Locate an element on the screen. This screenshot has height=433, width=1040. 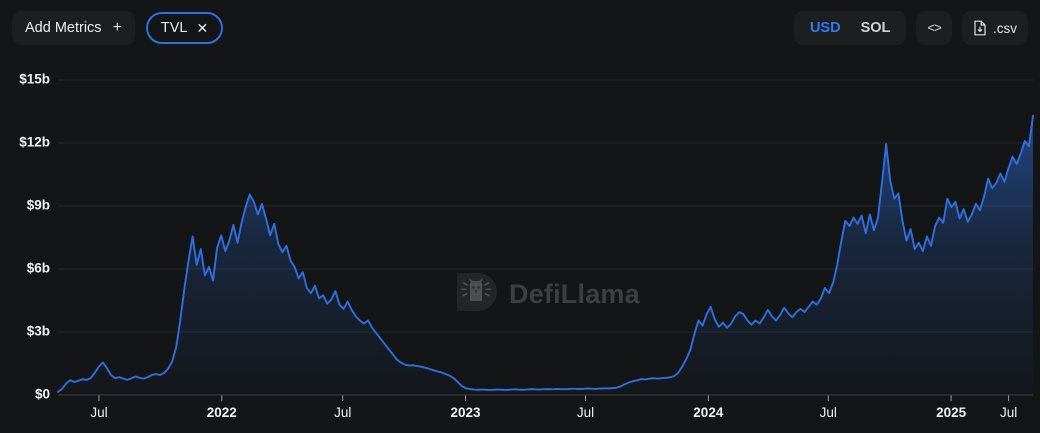
y-axis-label: $3b is located at coordinates (38, 331).